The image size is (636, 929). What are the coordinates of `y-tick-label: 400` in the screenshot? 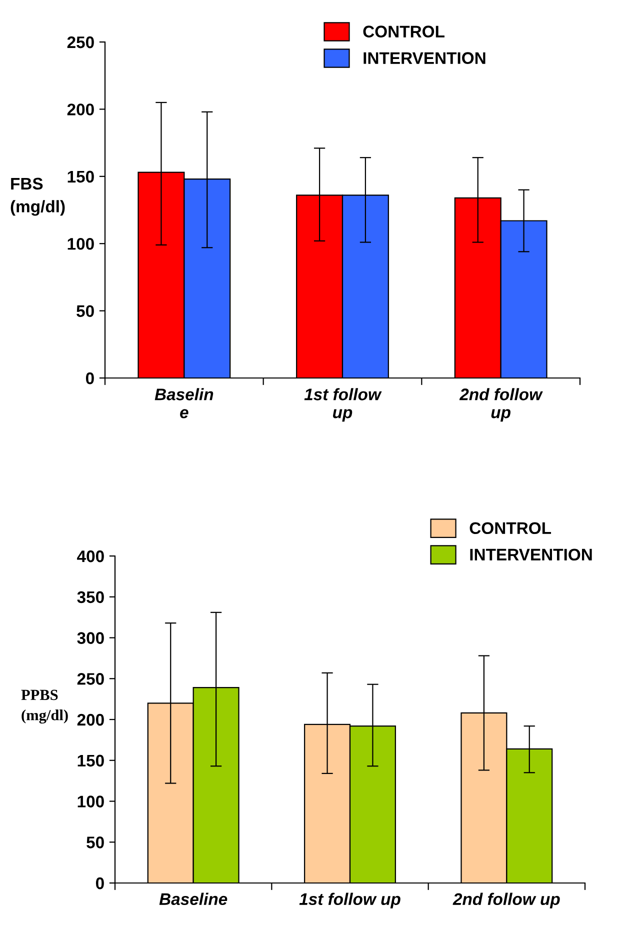 It's located at (90, 556).